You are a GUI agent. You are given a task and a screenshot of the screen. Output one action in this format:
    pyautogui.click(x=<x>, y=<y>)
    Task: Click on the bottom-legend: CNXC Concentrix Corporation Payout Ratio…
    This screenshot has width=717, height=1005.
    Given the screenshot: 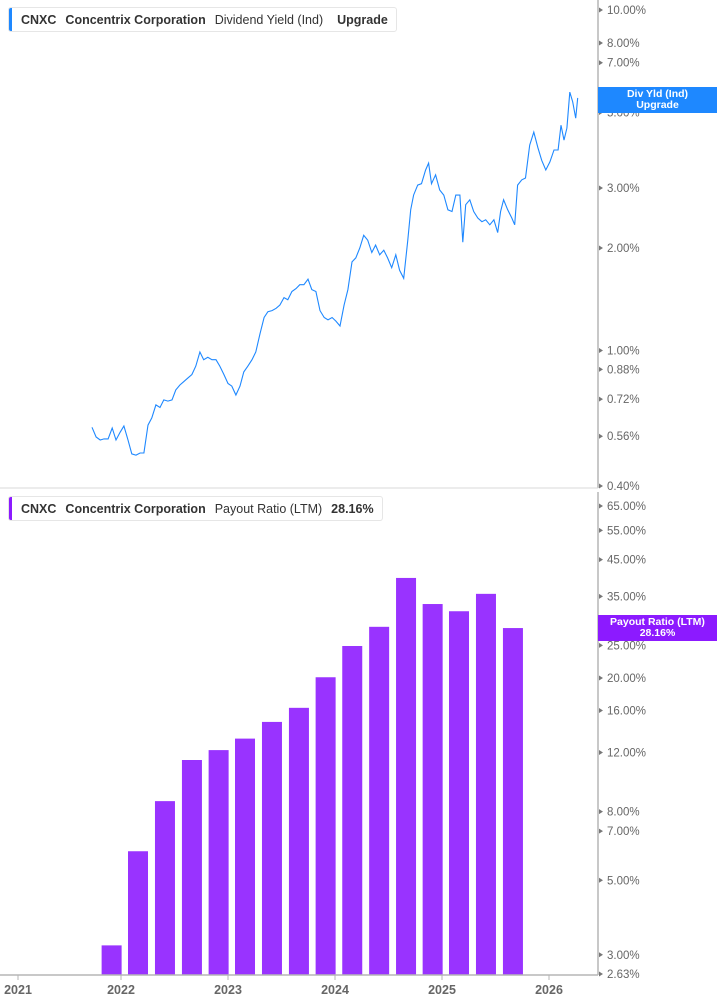 What is the action you would take?
    pyautogui.click(x=195, y=508)
    